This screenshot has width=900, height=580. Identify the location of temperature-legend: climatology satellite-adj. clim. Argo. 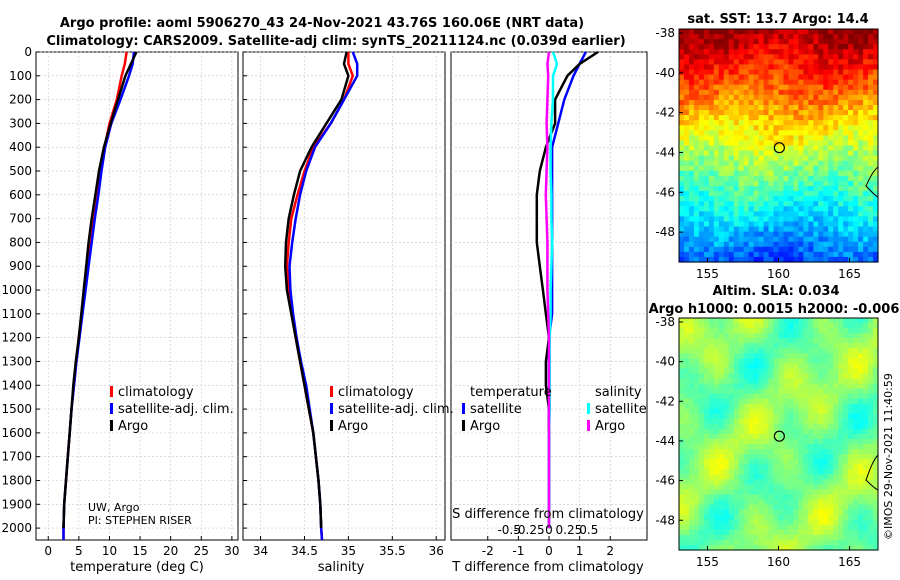
(172, 409).